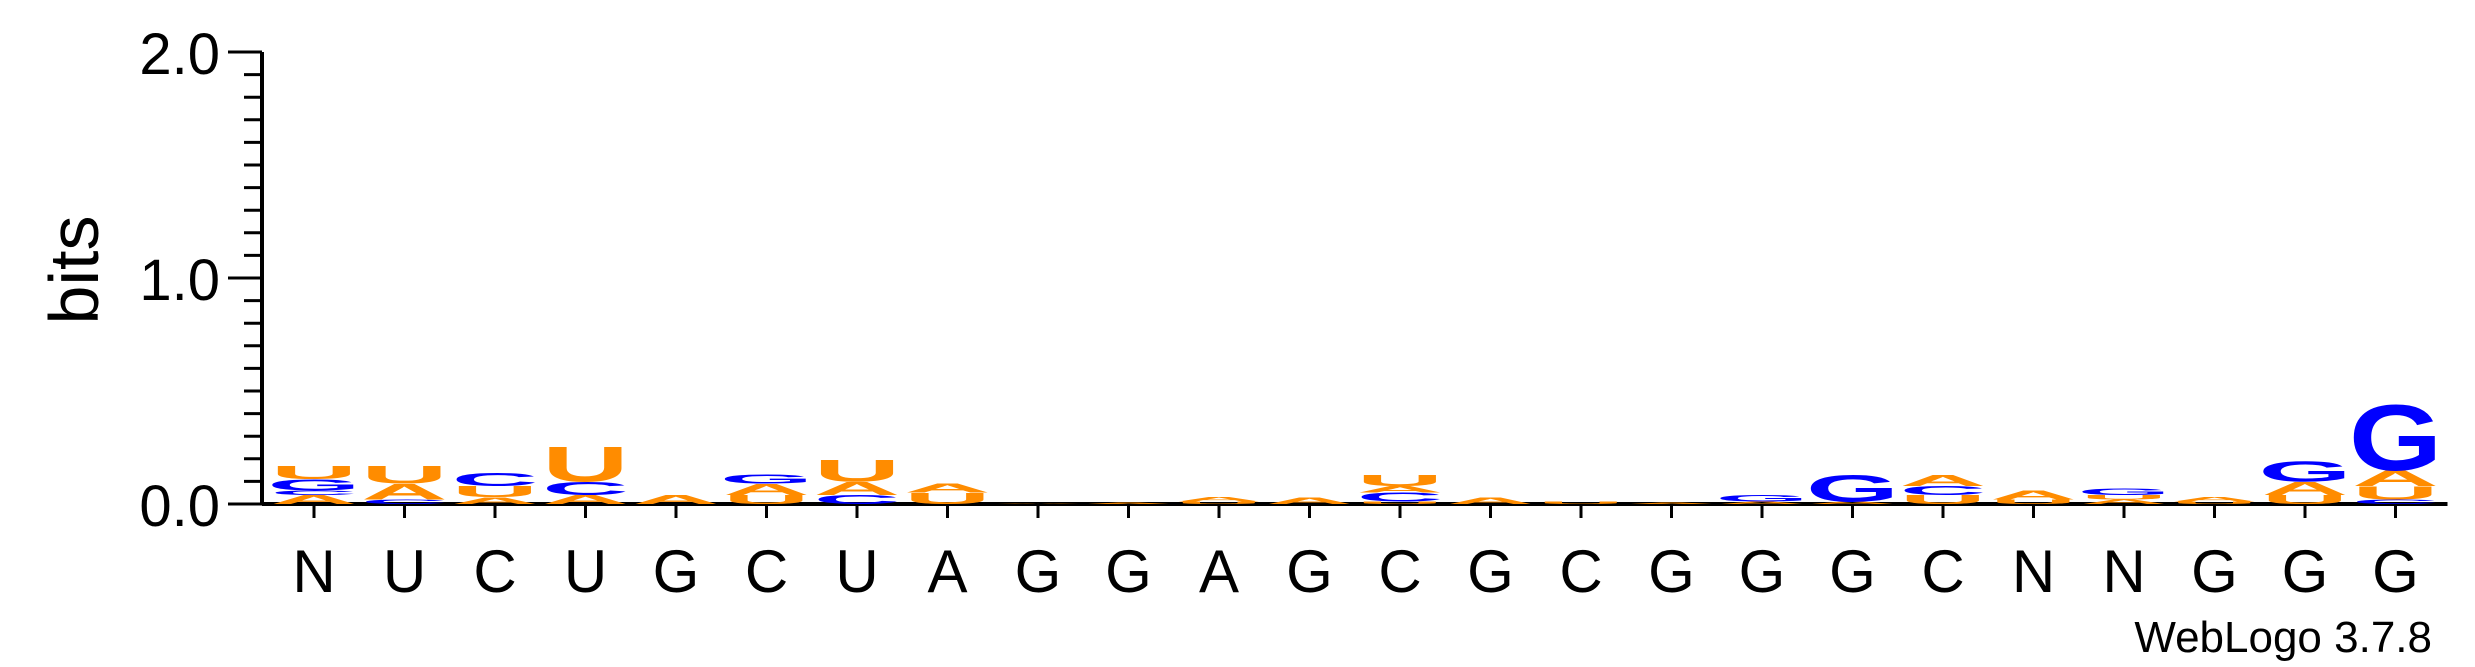 The width and height of the screenshot is (2475, 667). Describe the element at coordinates (179, 280) in the screenshot. I see `y-tick-label: 1.0` at that location.